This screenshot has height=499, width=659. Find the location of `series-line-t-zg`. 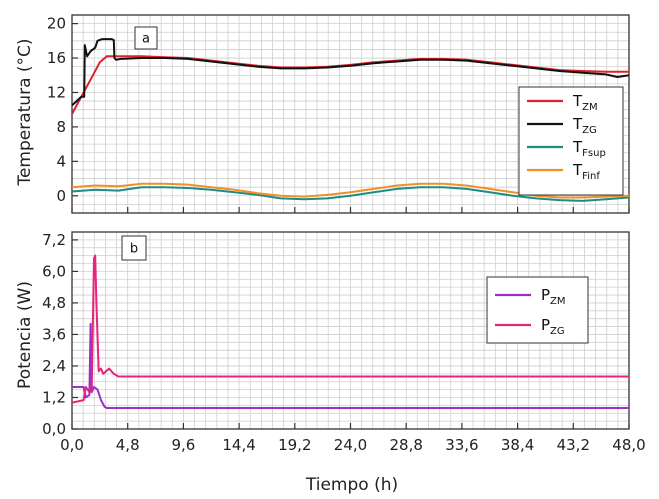

series-line-t-zg is located at coordinates (350, 72).